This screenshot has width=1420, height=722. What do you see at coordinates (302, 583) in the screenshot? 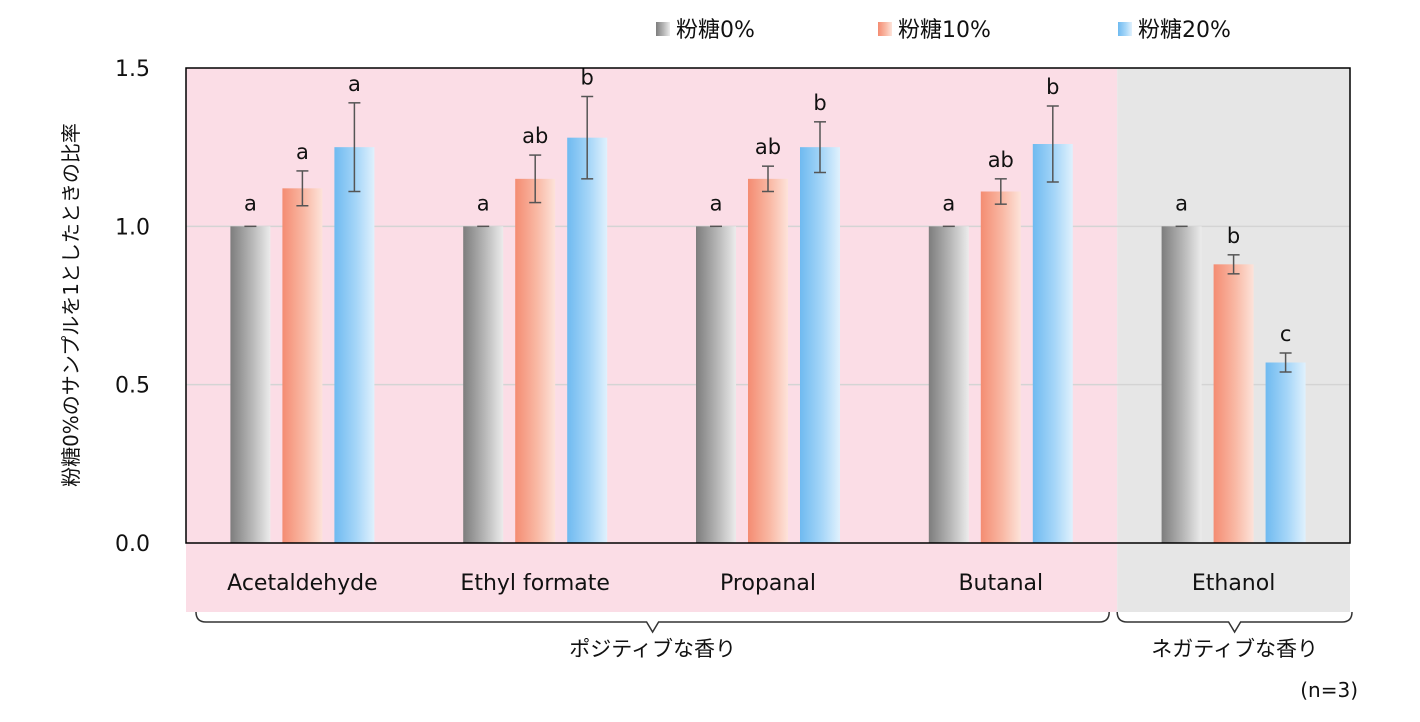
I see `x-category-label: Acetaldehyde` at bounding box center [302, 583].